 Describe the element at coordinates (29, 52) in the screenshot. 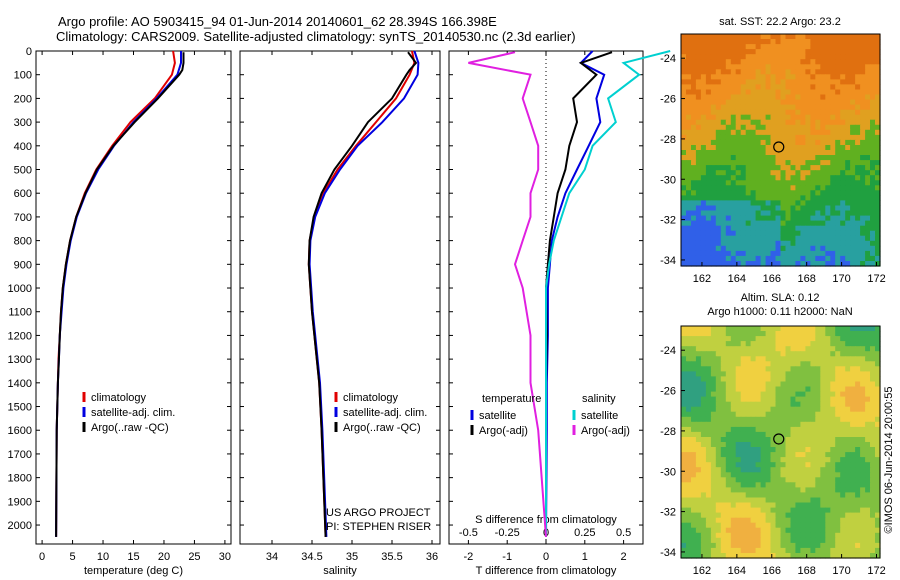

I see `y-tick-label: 0` at that location.